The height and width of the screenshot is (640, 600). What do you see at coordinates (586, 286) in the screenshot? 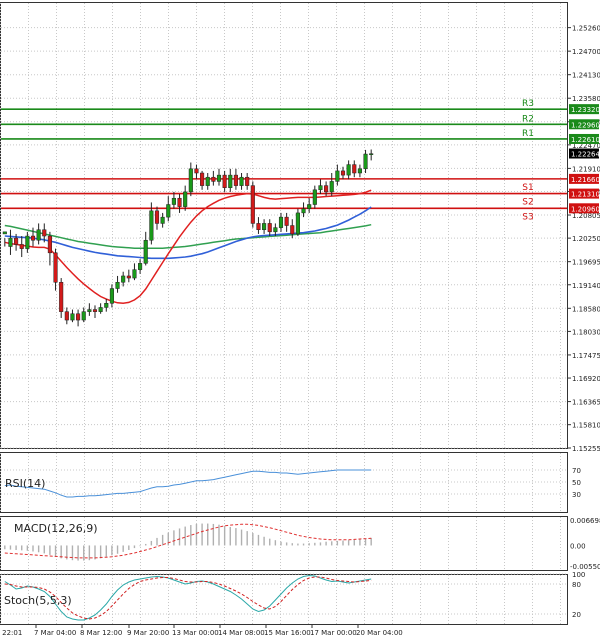
I see `y-tick-label: 1.19140` at bounding box center [586, 286].